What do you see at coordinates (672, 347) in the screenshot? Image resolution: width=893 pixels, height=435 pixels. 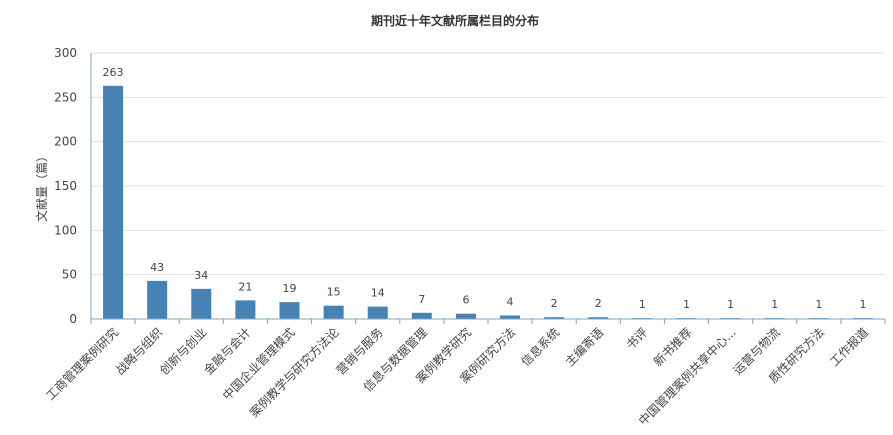 I see `category-label: 新书推荐` at bounding box center [672, 347].